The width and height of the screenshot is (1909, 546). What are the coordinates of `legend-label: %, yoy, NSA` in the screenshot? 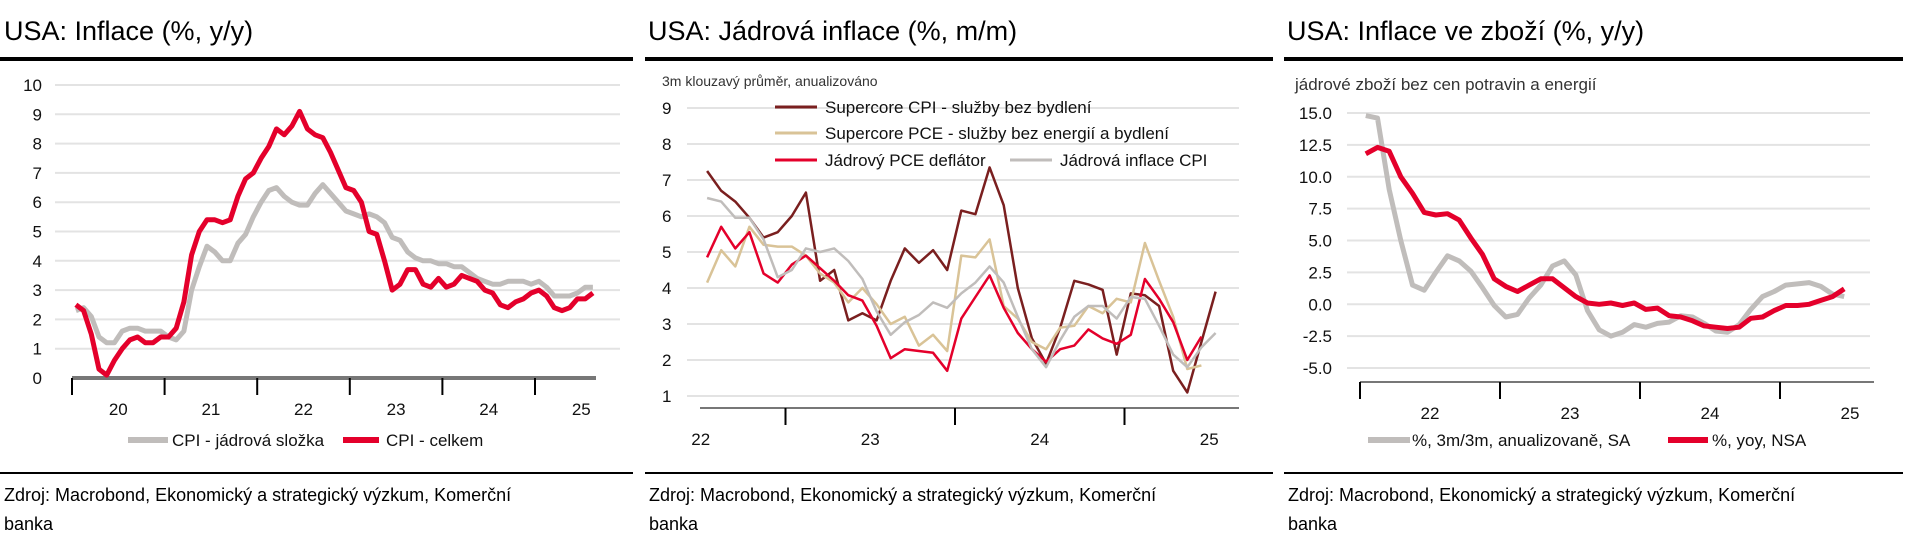 It's located at (1759, 440).